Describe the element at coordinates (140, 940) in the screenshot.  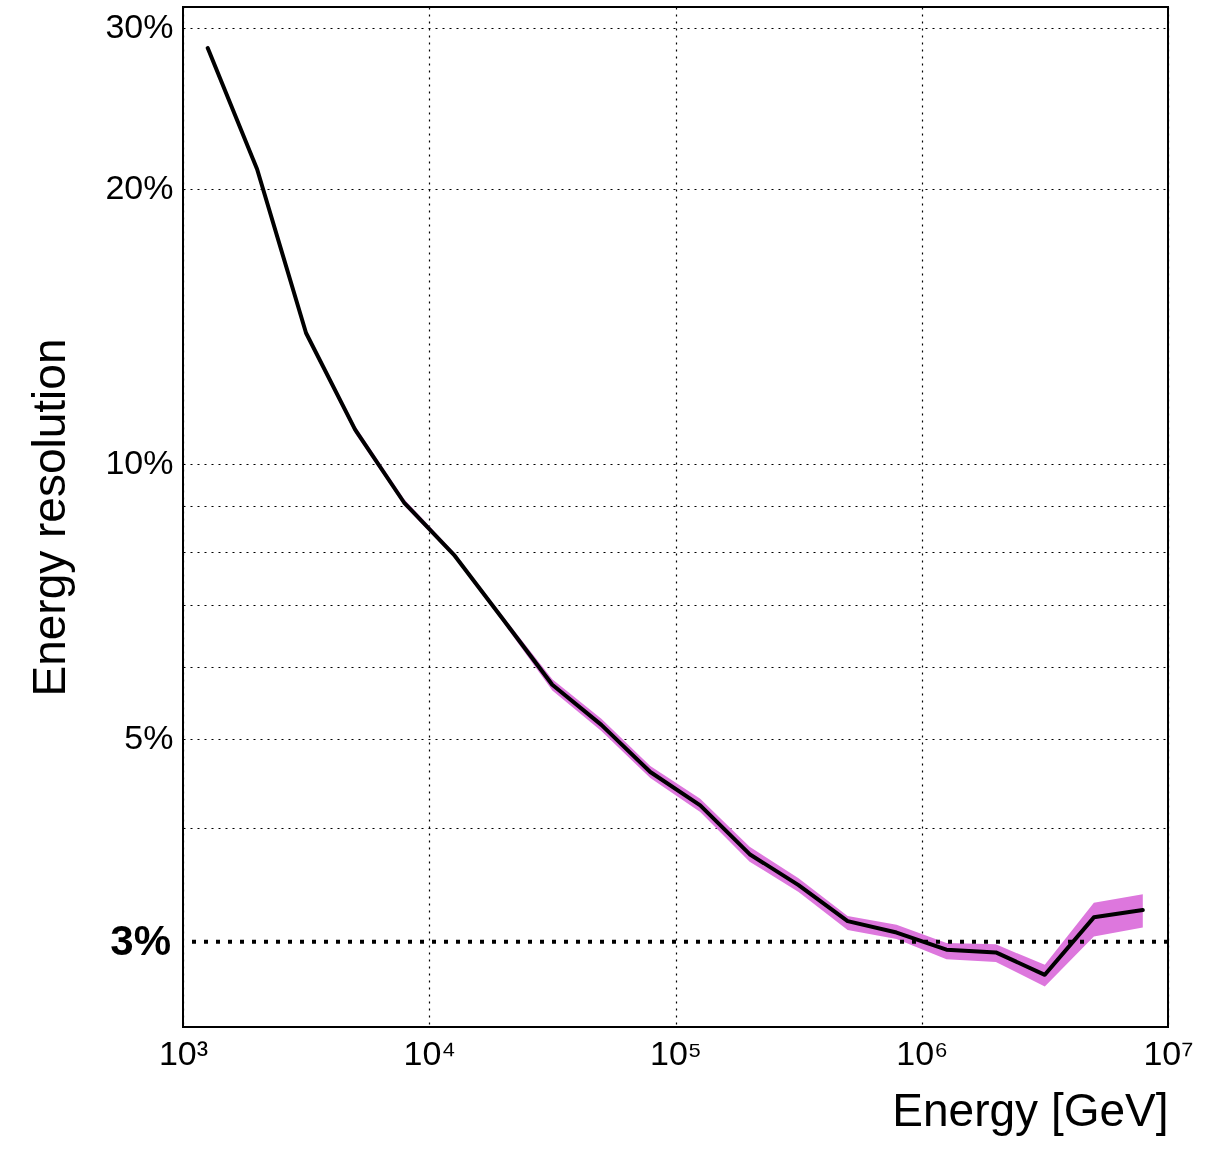
I see `ref-line-label: 3%` at that location.